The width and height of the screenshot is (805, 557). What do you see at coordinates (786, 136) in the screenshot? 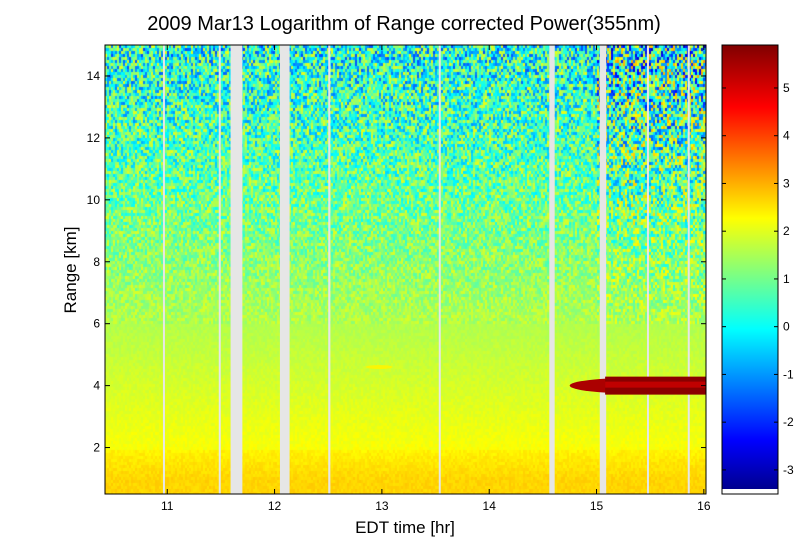
I see `colorbar-tick-label: 4` at bounding box center [786, 136].